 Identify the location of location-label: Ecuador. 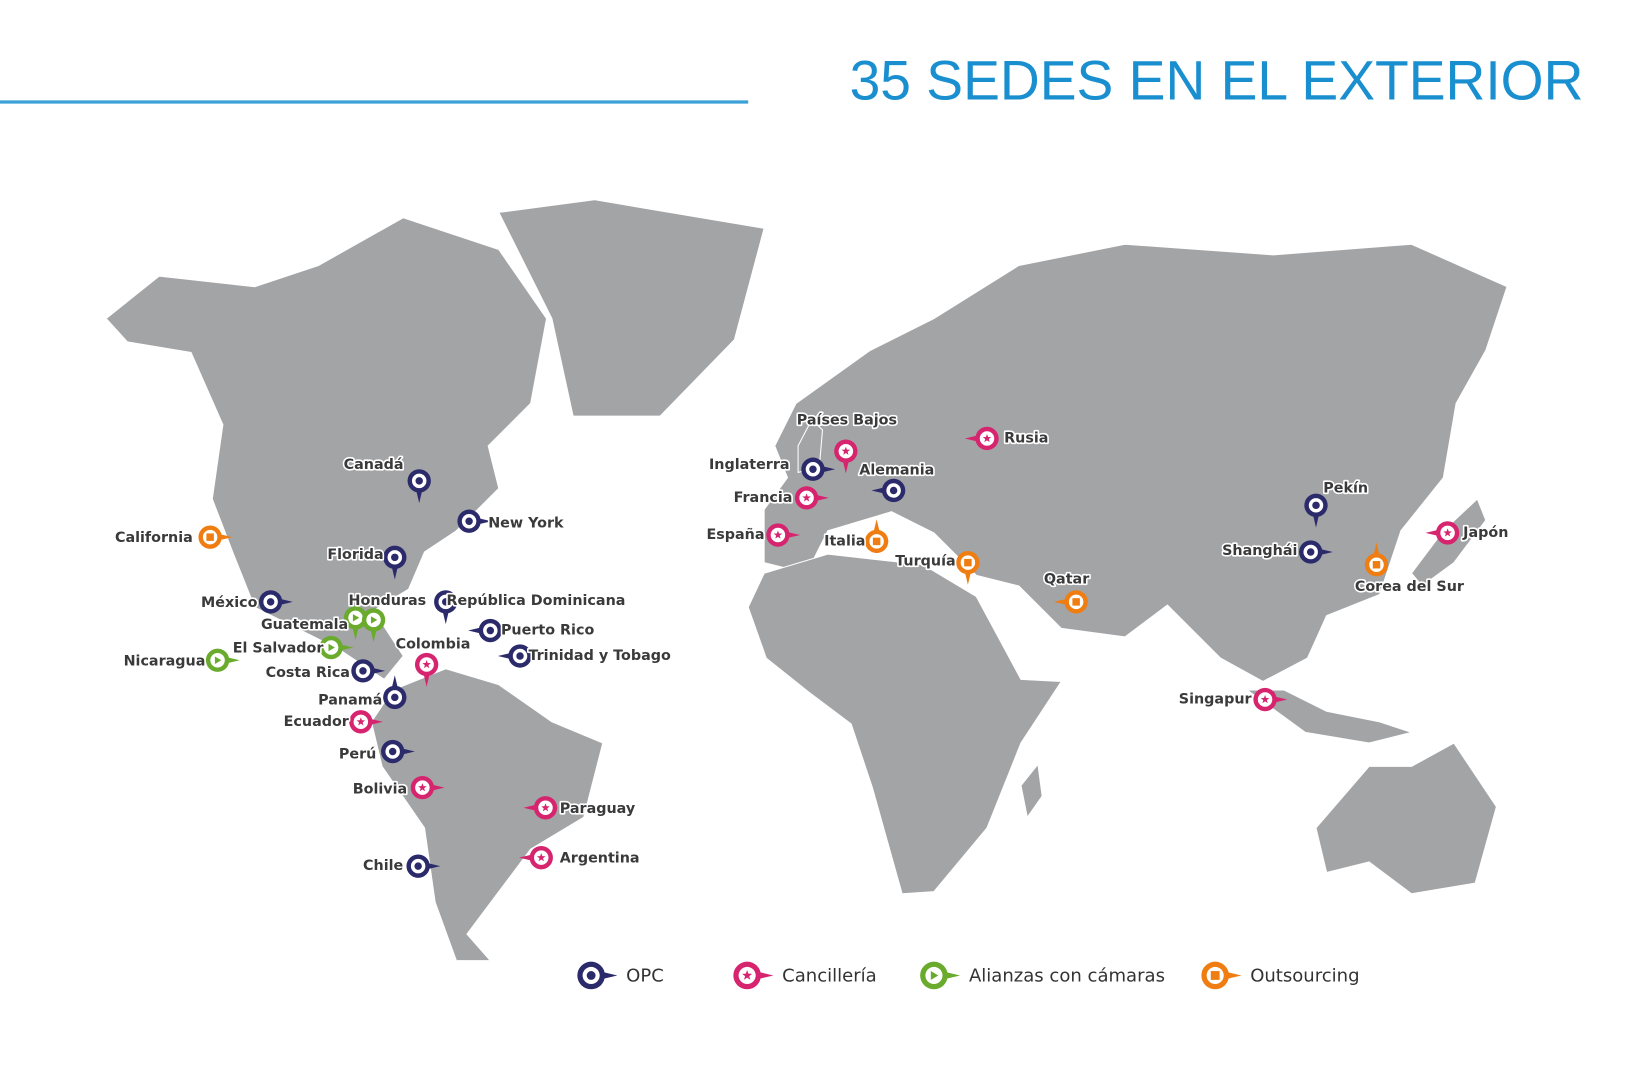
(317, 722).